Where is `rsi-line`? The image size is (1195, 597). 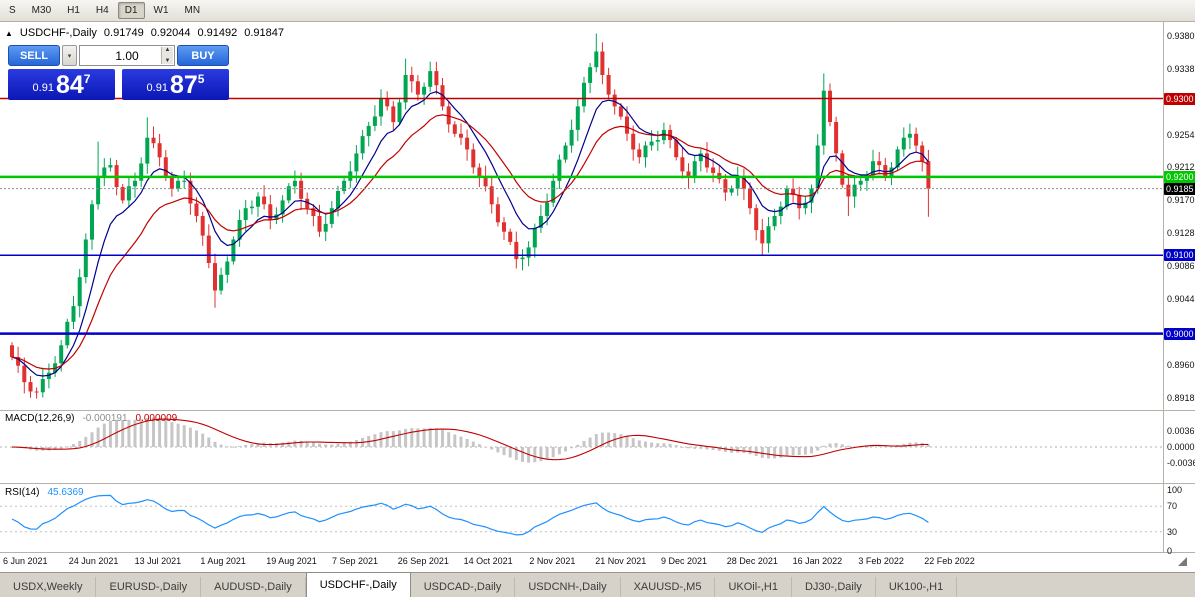 rsi-line is located at coordinates (470, 515).